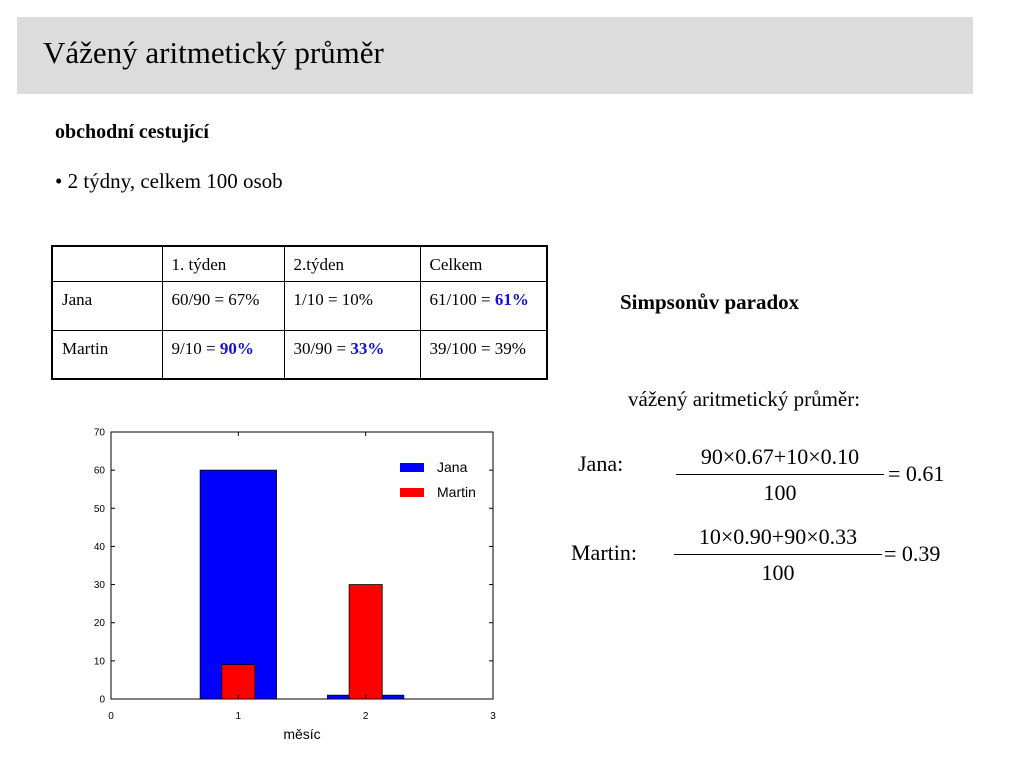 Image resolution: width=1024 pixels, height=768 pixels. I want to click on y-tick-label: 30, so click(100, 585).